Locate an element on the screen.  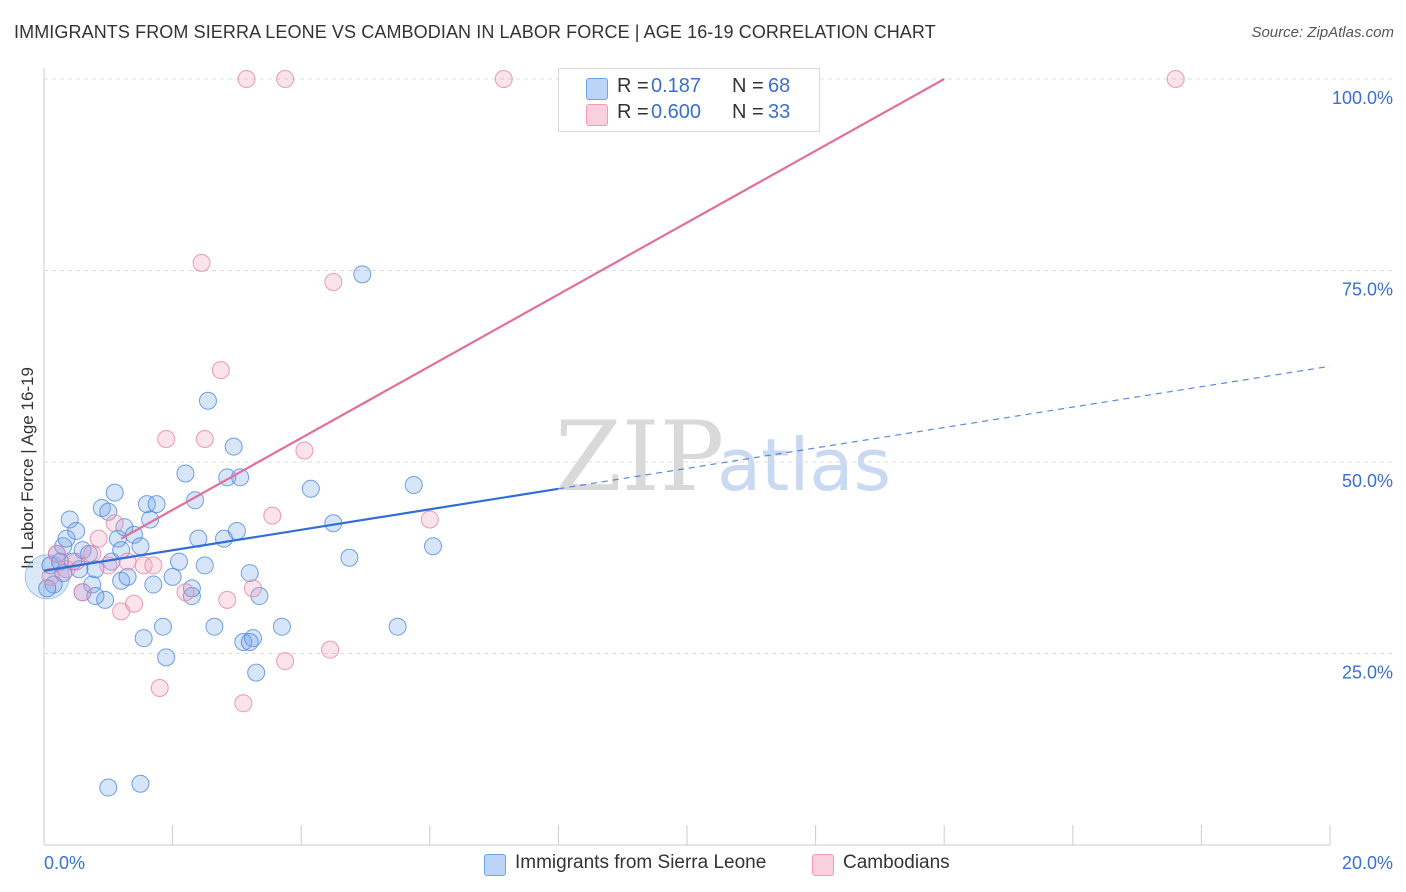
y-tick-label: 75.0% is located at coordinates (1367, 290).